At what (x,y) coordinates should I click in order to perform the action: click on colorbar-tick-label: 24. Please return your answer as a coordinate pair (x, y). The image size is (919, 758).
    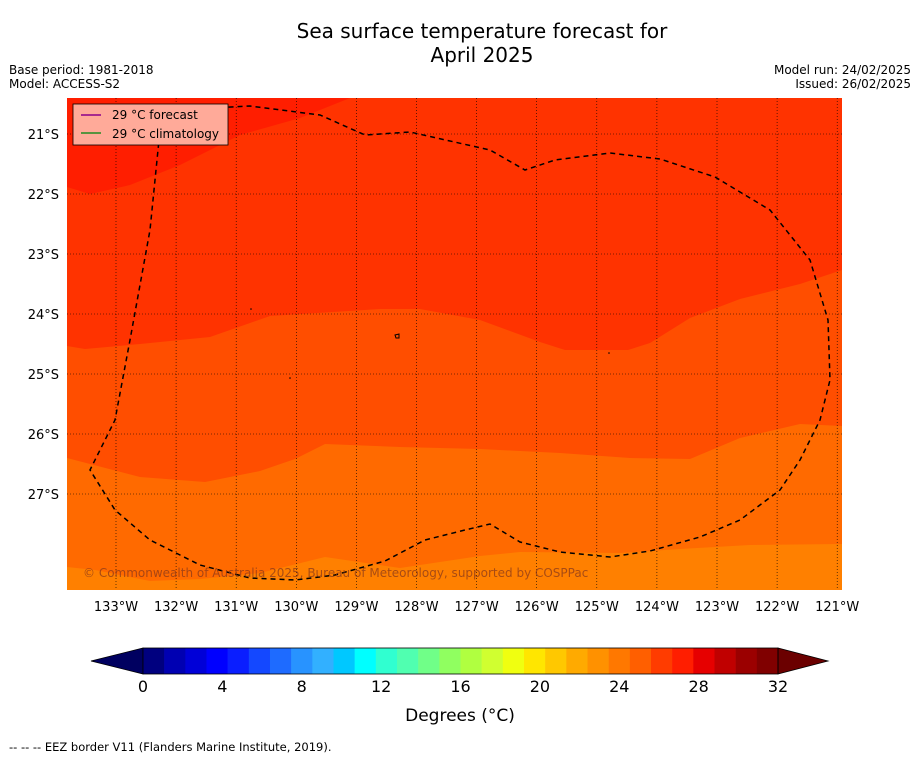
    Looking at the image, I should click on (619, 686).